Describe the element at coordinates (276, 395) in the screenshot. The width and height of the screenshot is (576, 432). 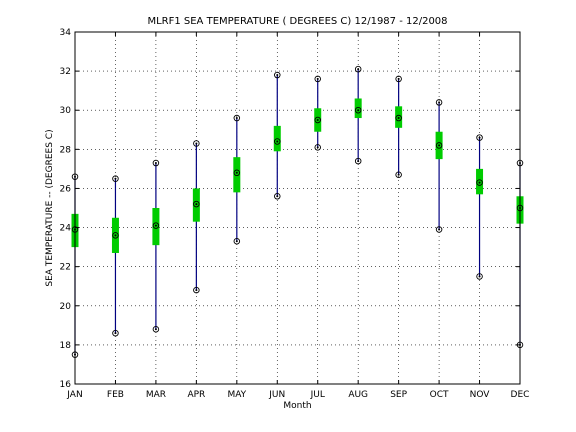
I see `x-tick-label: JUN` at that location.